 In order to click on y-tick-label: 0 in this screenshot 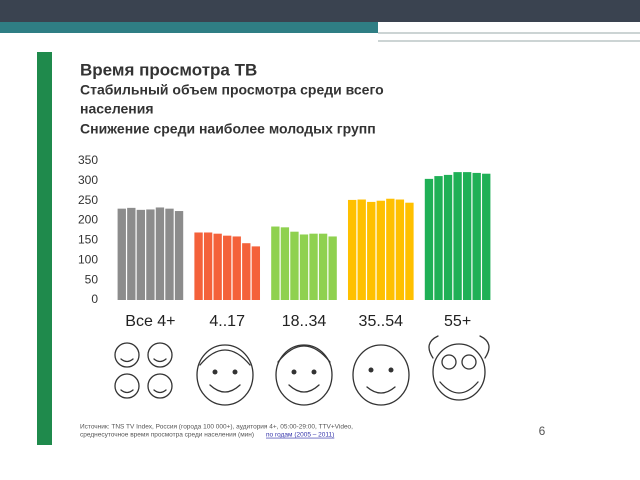, I will do `click(94, 299)`.